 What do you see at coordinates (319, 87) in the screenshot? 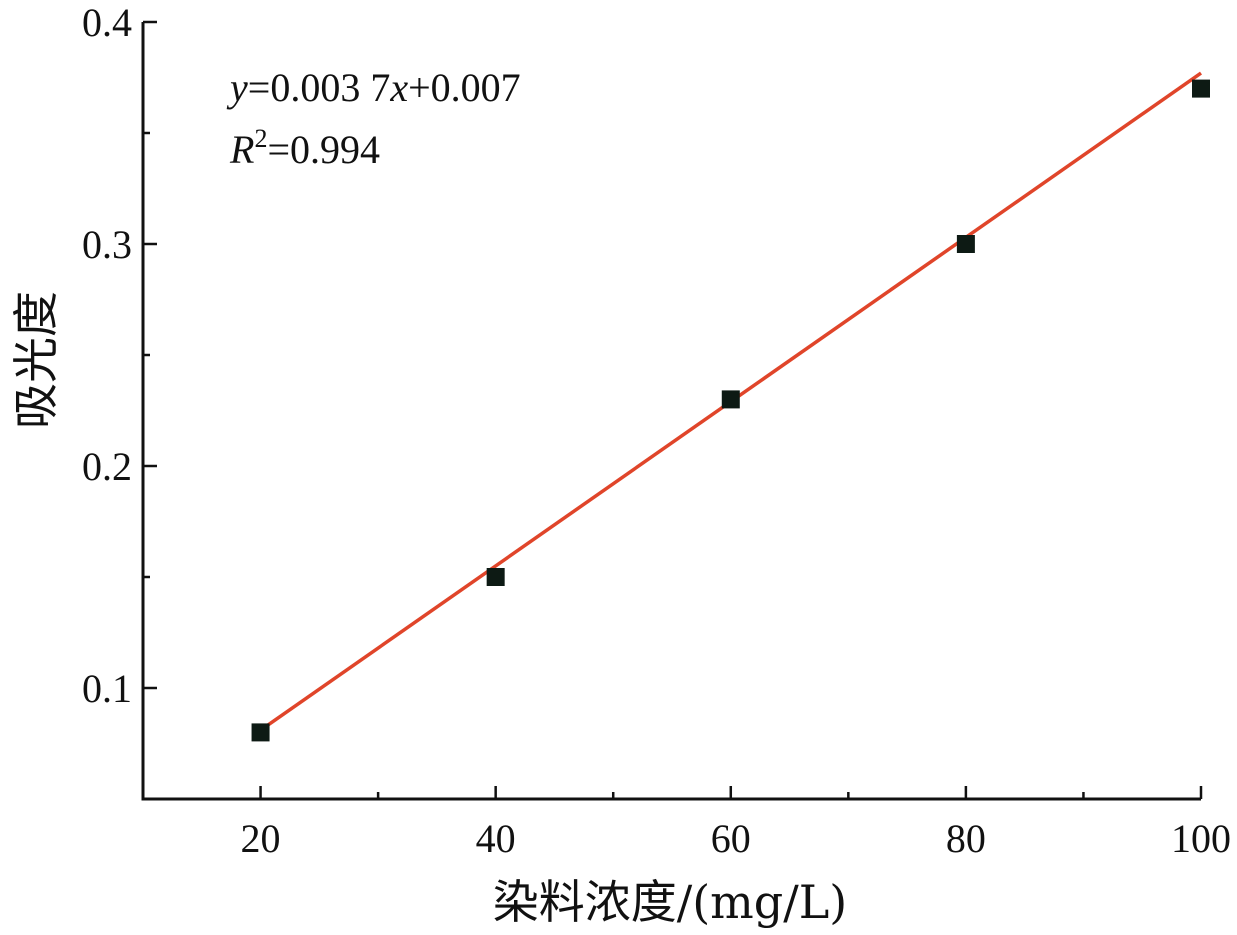
I see `equation-part-1: =0.003 7` at bounding box center [319, 87].